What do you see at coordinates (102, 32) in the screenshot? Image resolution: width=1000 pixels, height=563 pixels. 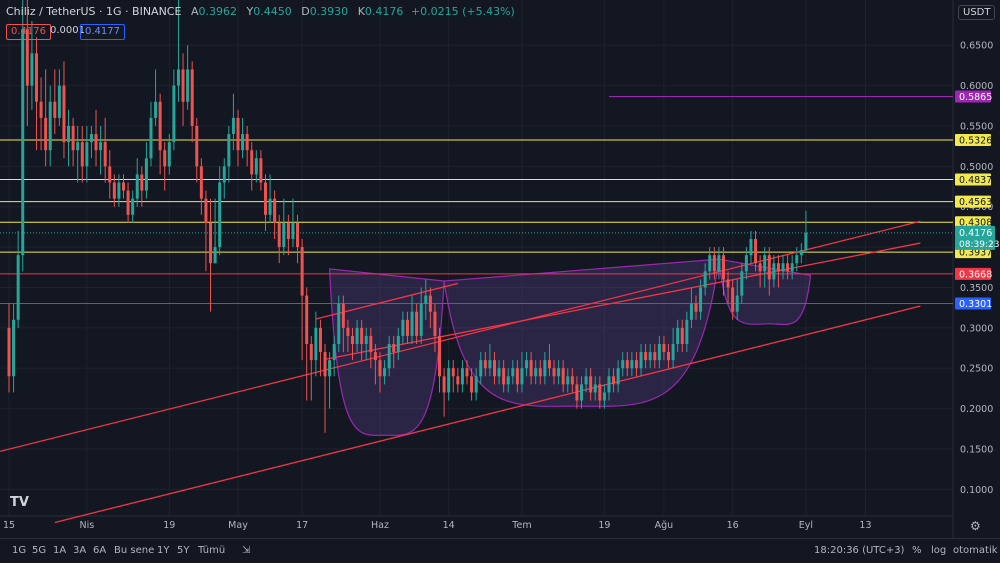 I see `buy-price-box: 0.4177` at bounding box center [102, 32].